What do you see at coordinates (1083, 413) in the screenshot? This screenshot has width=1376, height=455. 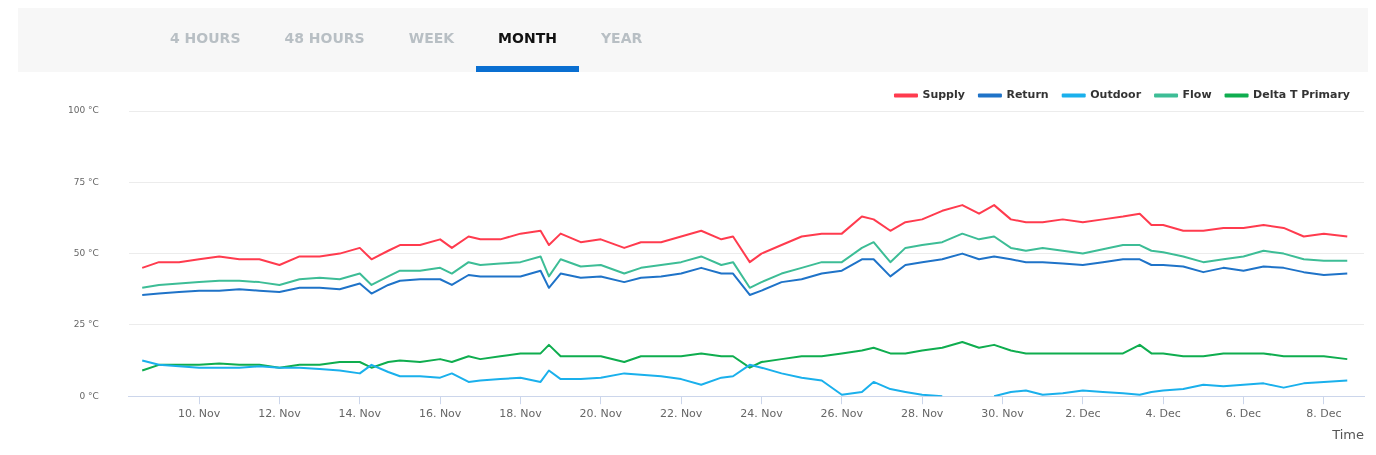 I see `x-tick-label: 2. Dec` at bounding box center [1083, 413].